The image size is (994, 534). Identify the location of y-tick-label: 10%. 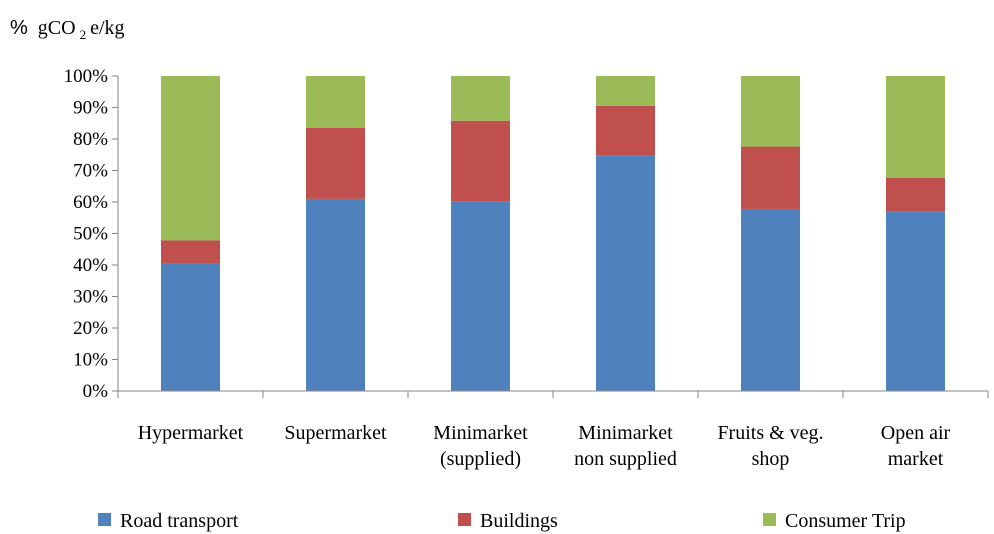
(90, 360).